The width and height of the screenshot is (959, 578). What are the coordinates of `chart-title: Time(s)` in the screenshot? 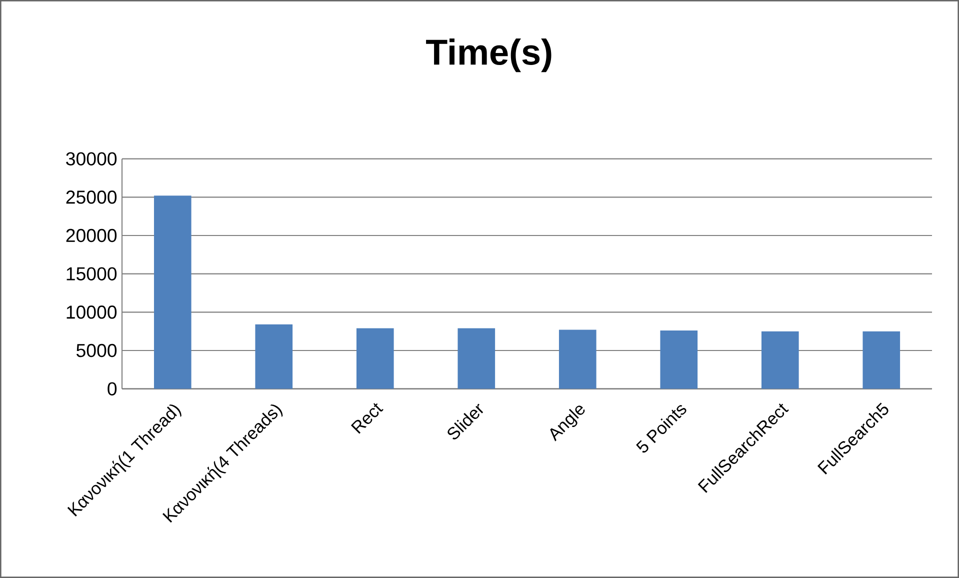 It's located at (489, 55).